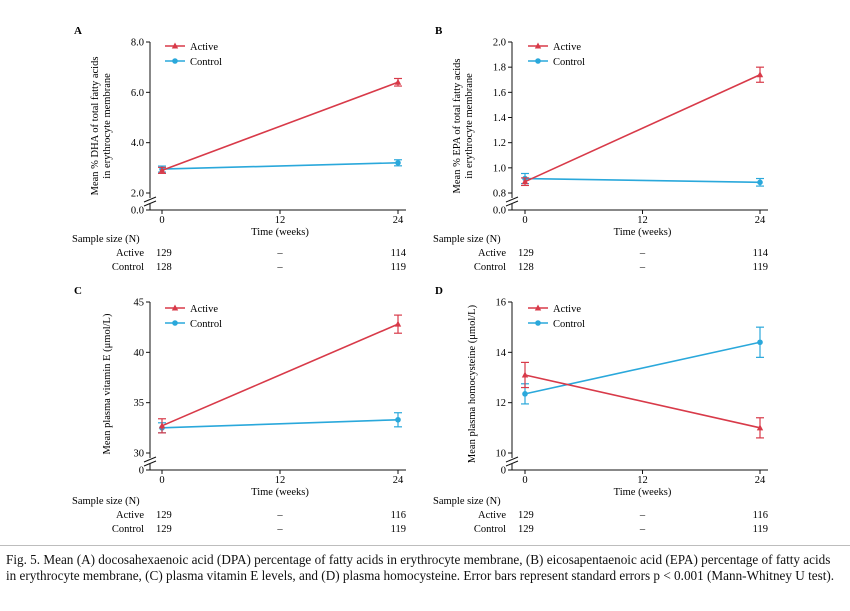 This screenshot has height=611, width=850. I want to click on panel-a-sample-size-control-label: Control, so click(128, 267).